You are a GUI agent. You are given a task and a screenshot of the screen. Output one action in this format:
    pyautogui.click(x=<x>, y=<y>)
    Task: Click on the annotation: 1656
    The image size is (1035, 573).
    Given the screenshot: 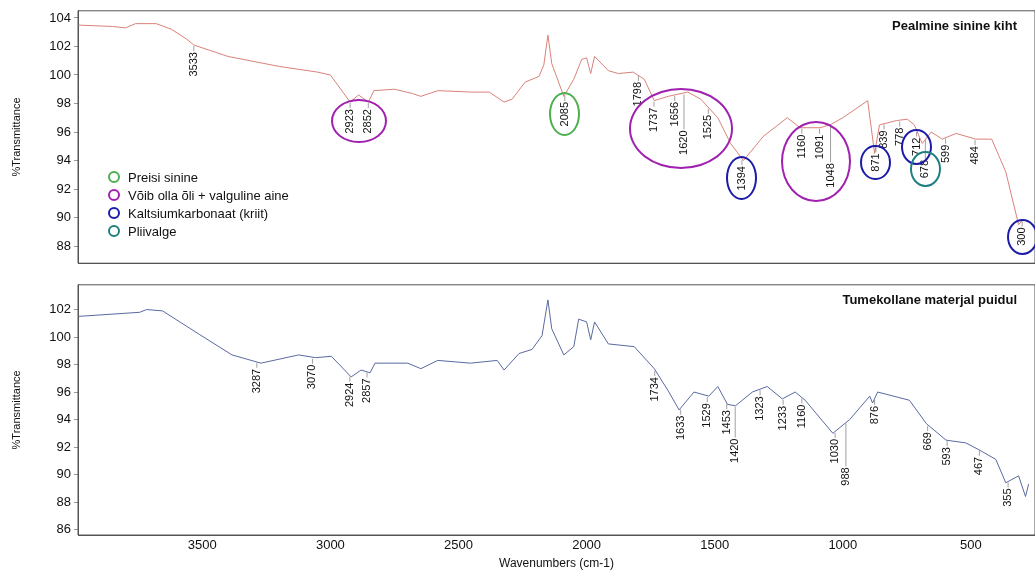 What is the action you would take?
    pyautogui.click(x=673, y=114)
    